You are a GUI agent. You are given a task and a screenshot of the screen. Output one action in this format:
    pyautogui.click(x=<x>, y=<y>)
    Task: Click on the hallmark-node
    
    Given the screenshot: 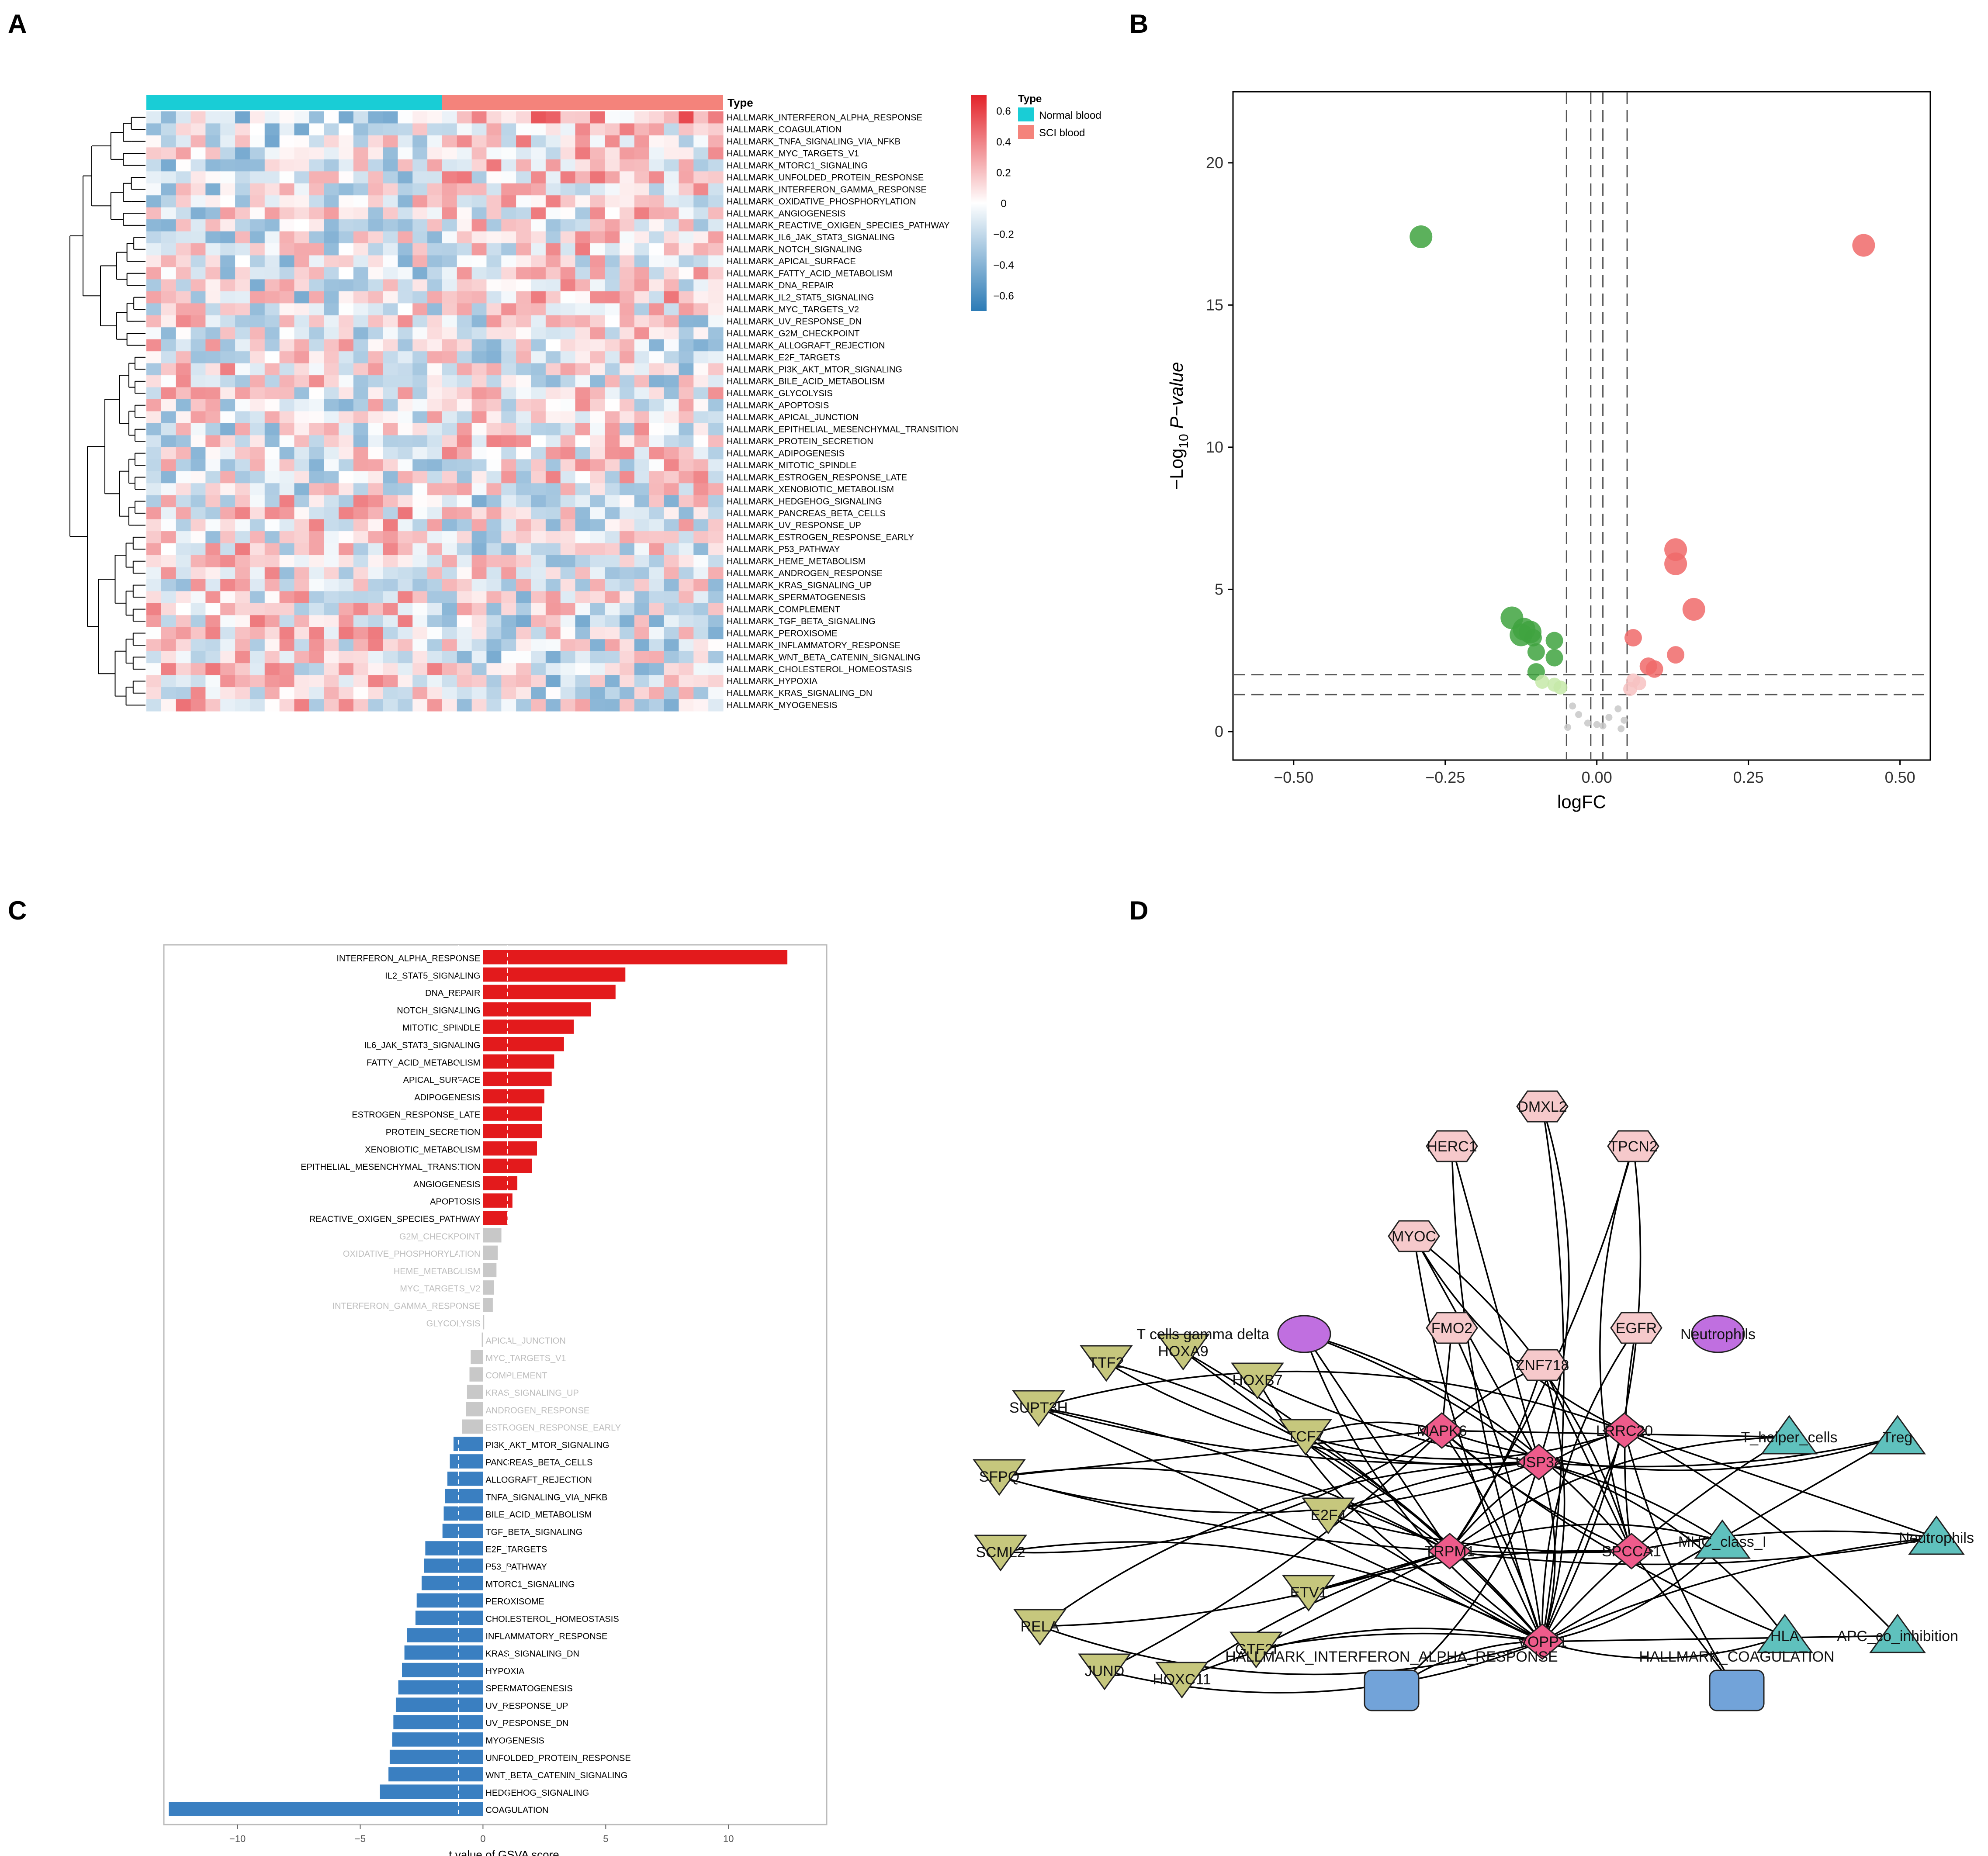 What is the action you would take?
    pyautogui.click(x=1737, y=1690)
    